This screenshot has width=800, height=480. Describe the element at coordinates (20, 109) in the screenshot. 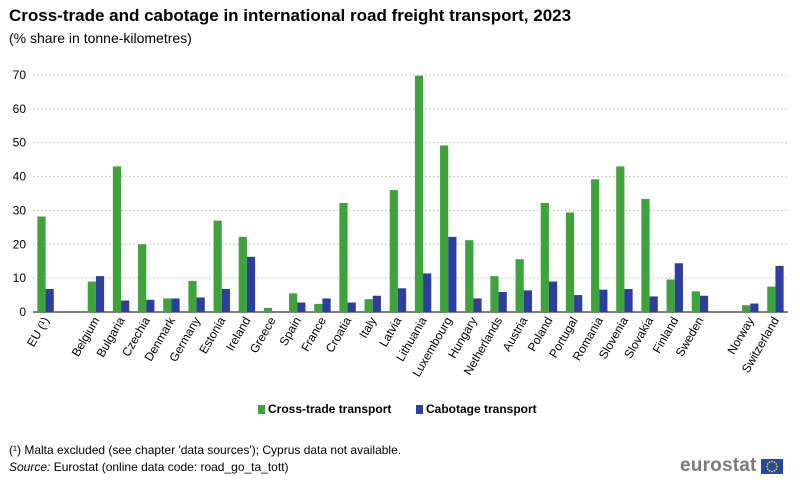

I see `y-tick-label: 60` at that location.